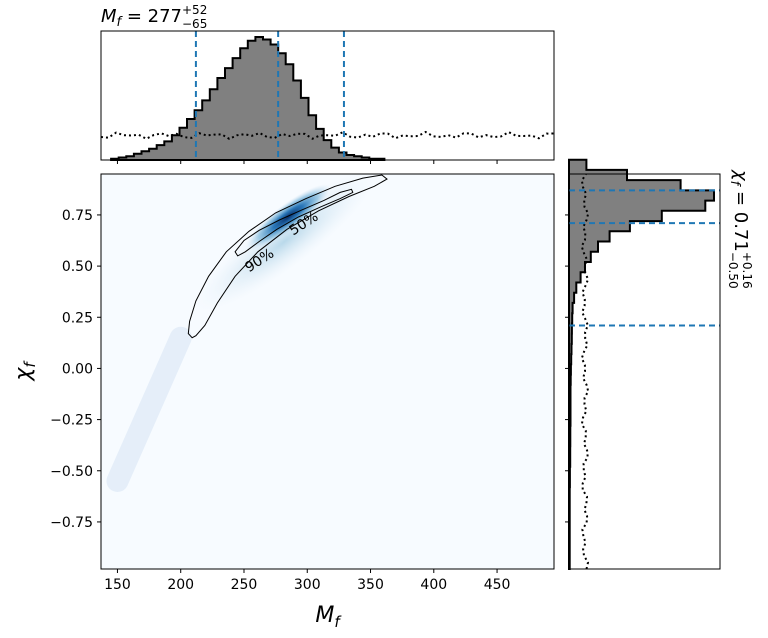 This screenshot has height=638, width=768. I want to click on y-tick-label: −0.50, so click(71, 472).